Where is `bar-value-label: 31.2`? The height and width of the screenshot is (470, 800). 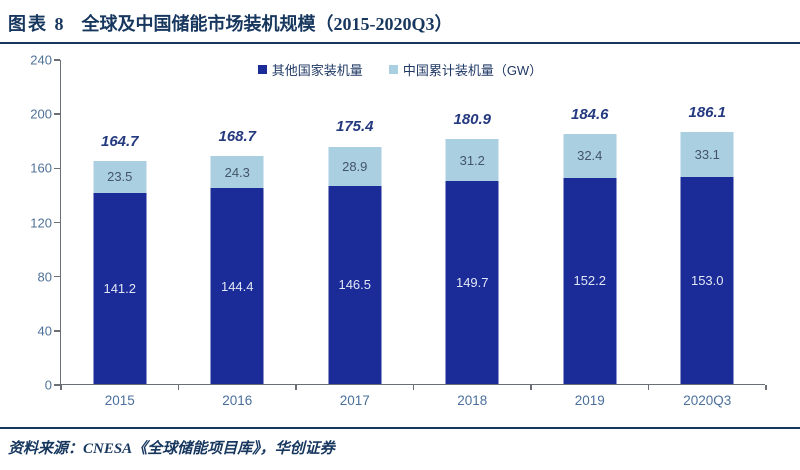 bar-value-label: 31.2 is located at coordinates (472, 160).